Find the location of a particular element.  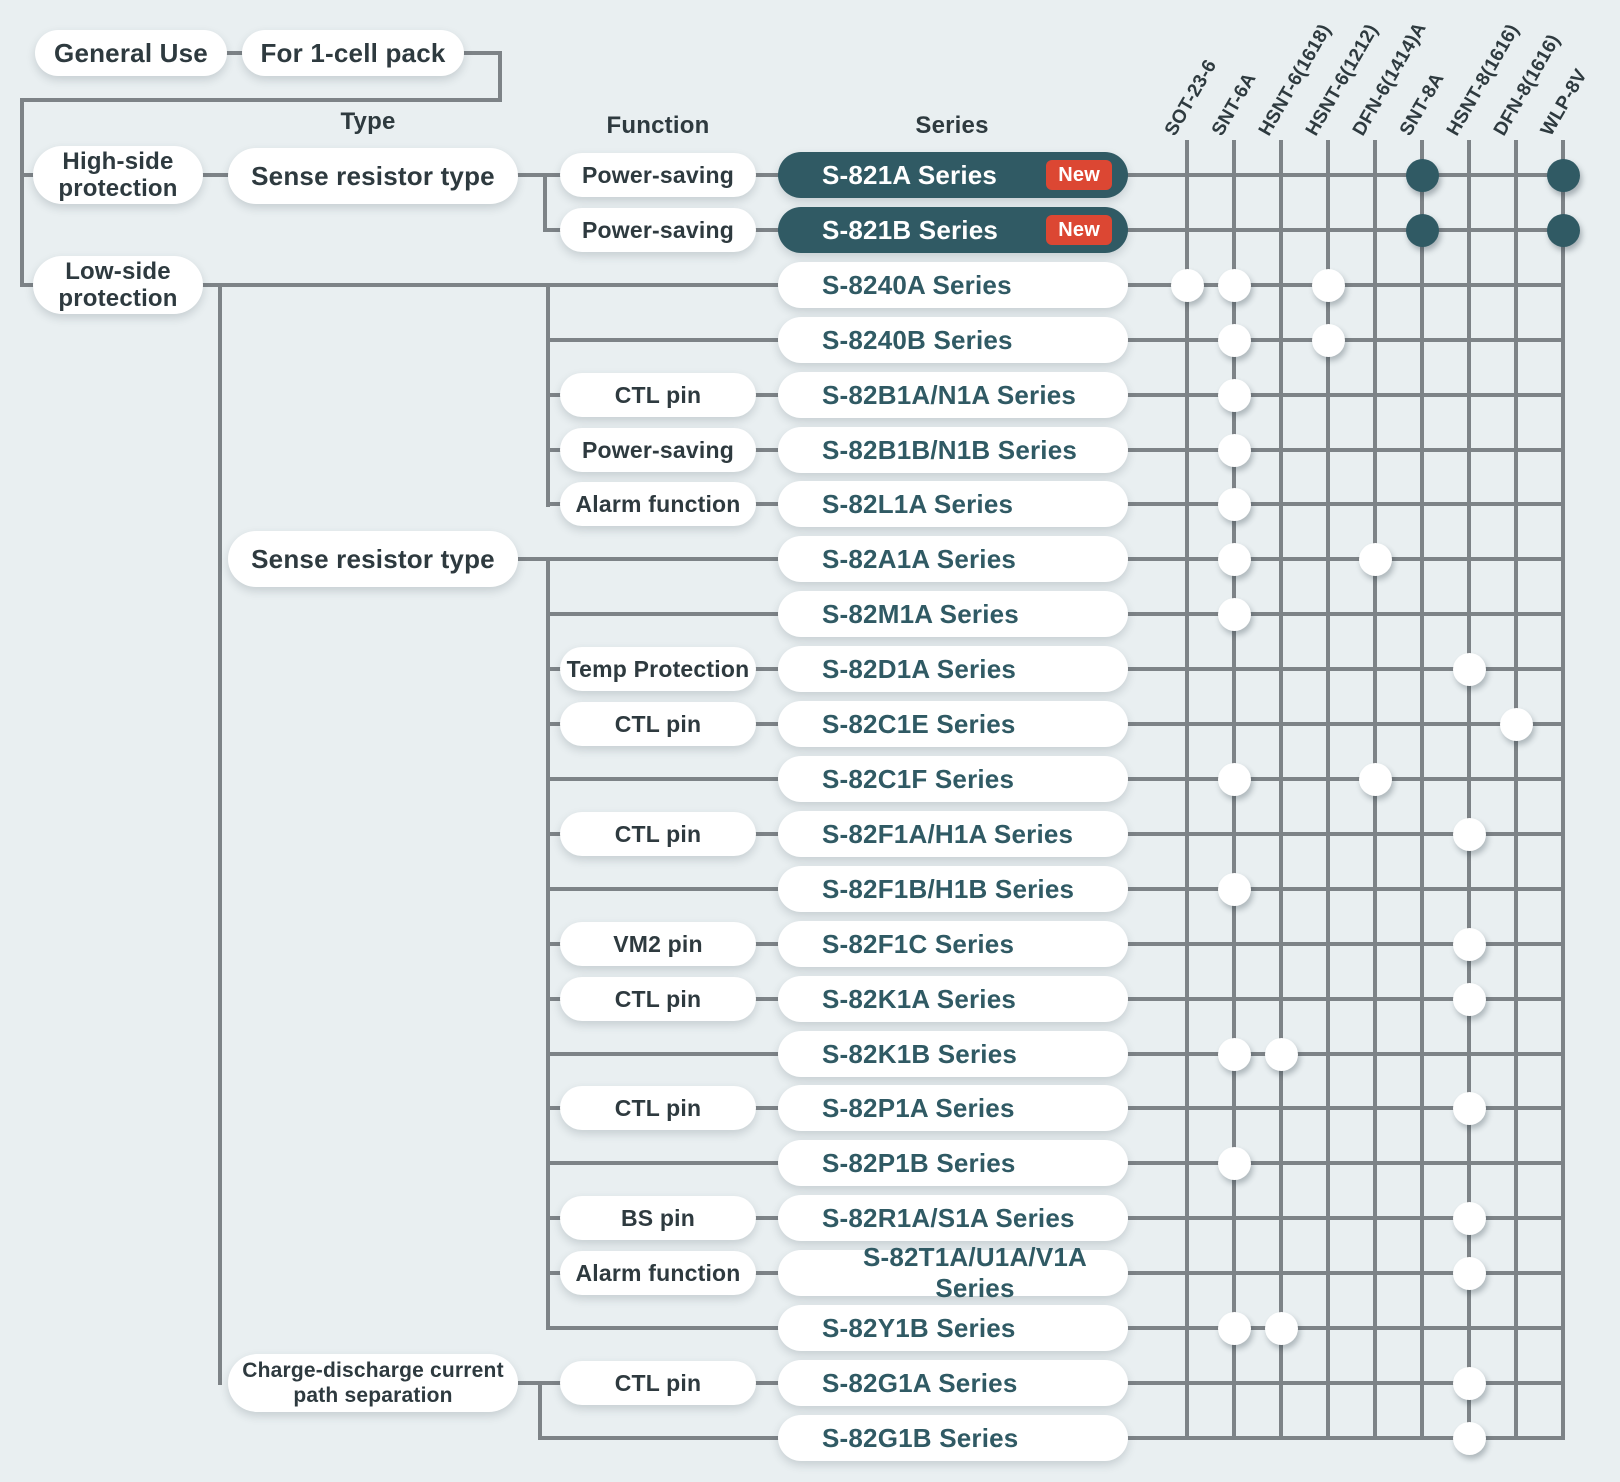

series-pill: S-82L1A Series is located at coordinates (953, 504).